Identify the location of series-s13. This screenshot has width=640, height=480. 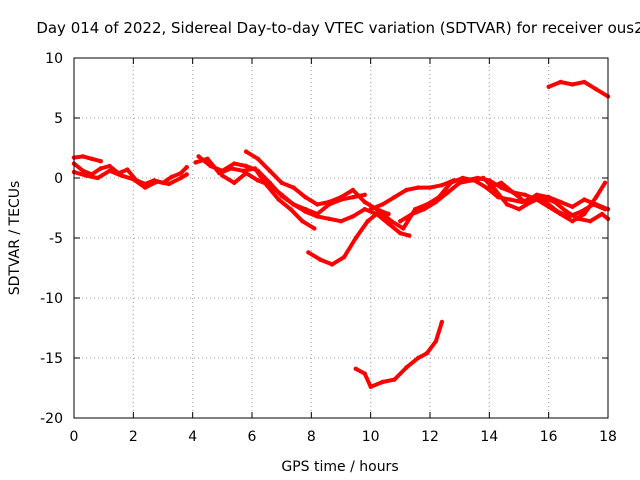
(578, 89).